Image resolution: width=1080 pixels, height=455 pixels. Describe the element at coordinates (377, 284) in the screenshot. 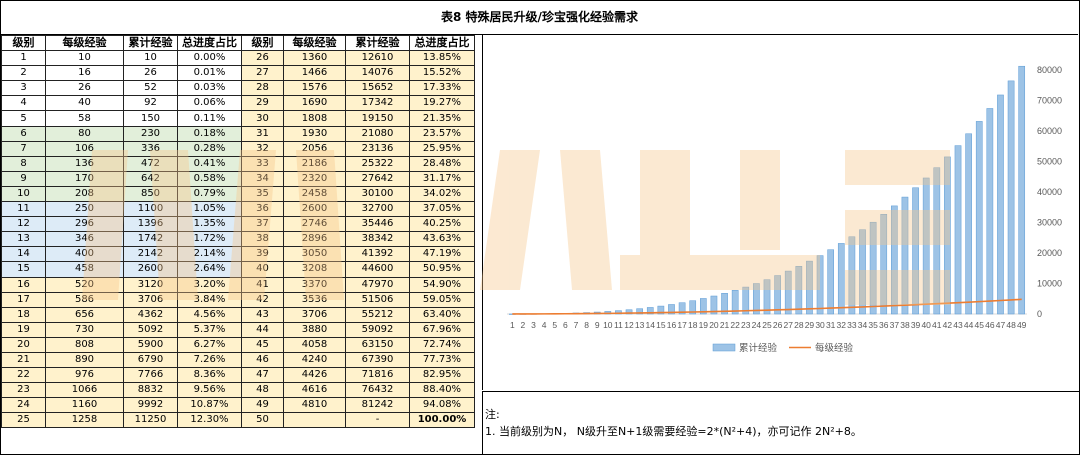

I see `cell-right-cumulative-exp: 47970` at that location.